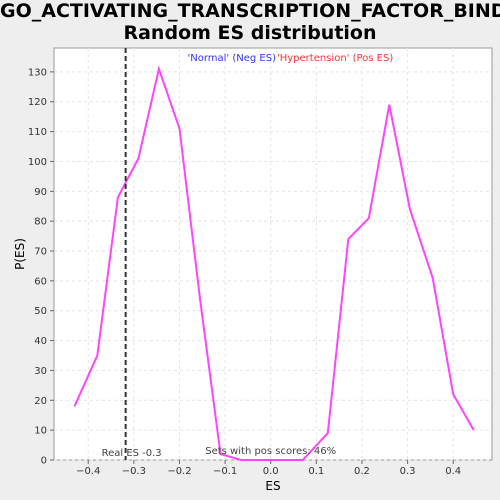 The width and height of the screenshot is (500, 500). I want to click on legend-pos-es: 'Hypertension' (Pos ES), so click(335, 58).